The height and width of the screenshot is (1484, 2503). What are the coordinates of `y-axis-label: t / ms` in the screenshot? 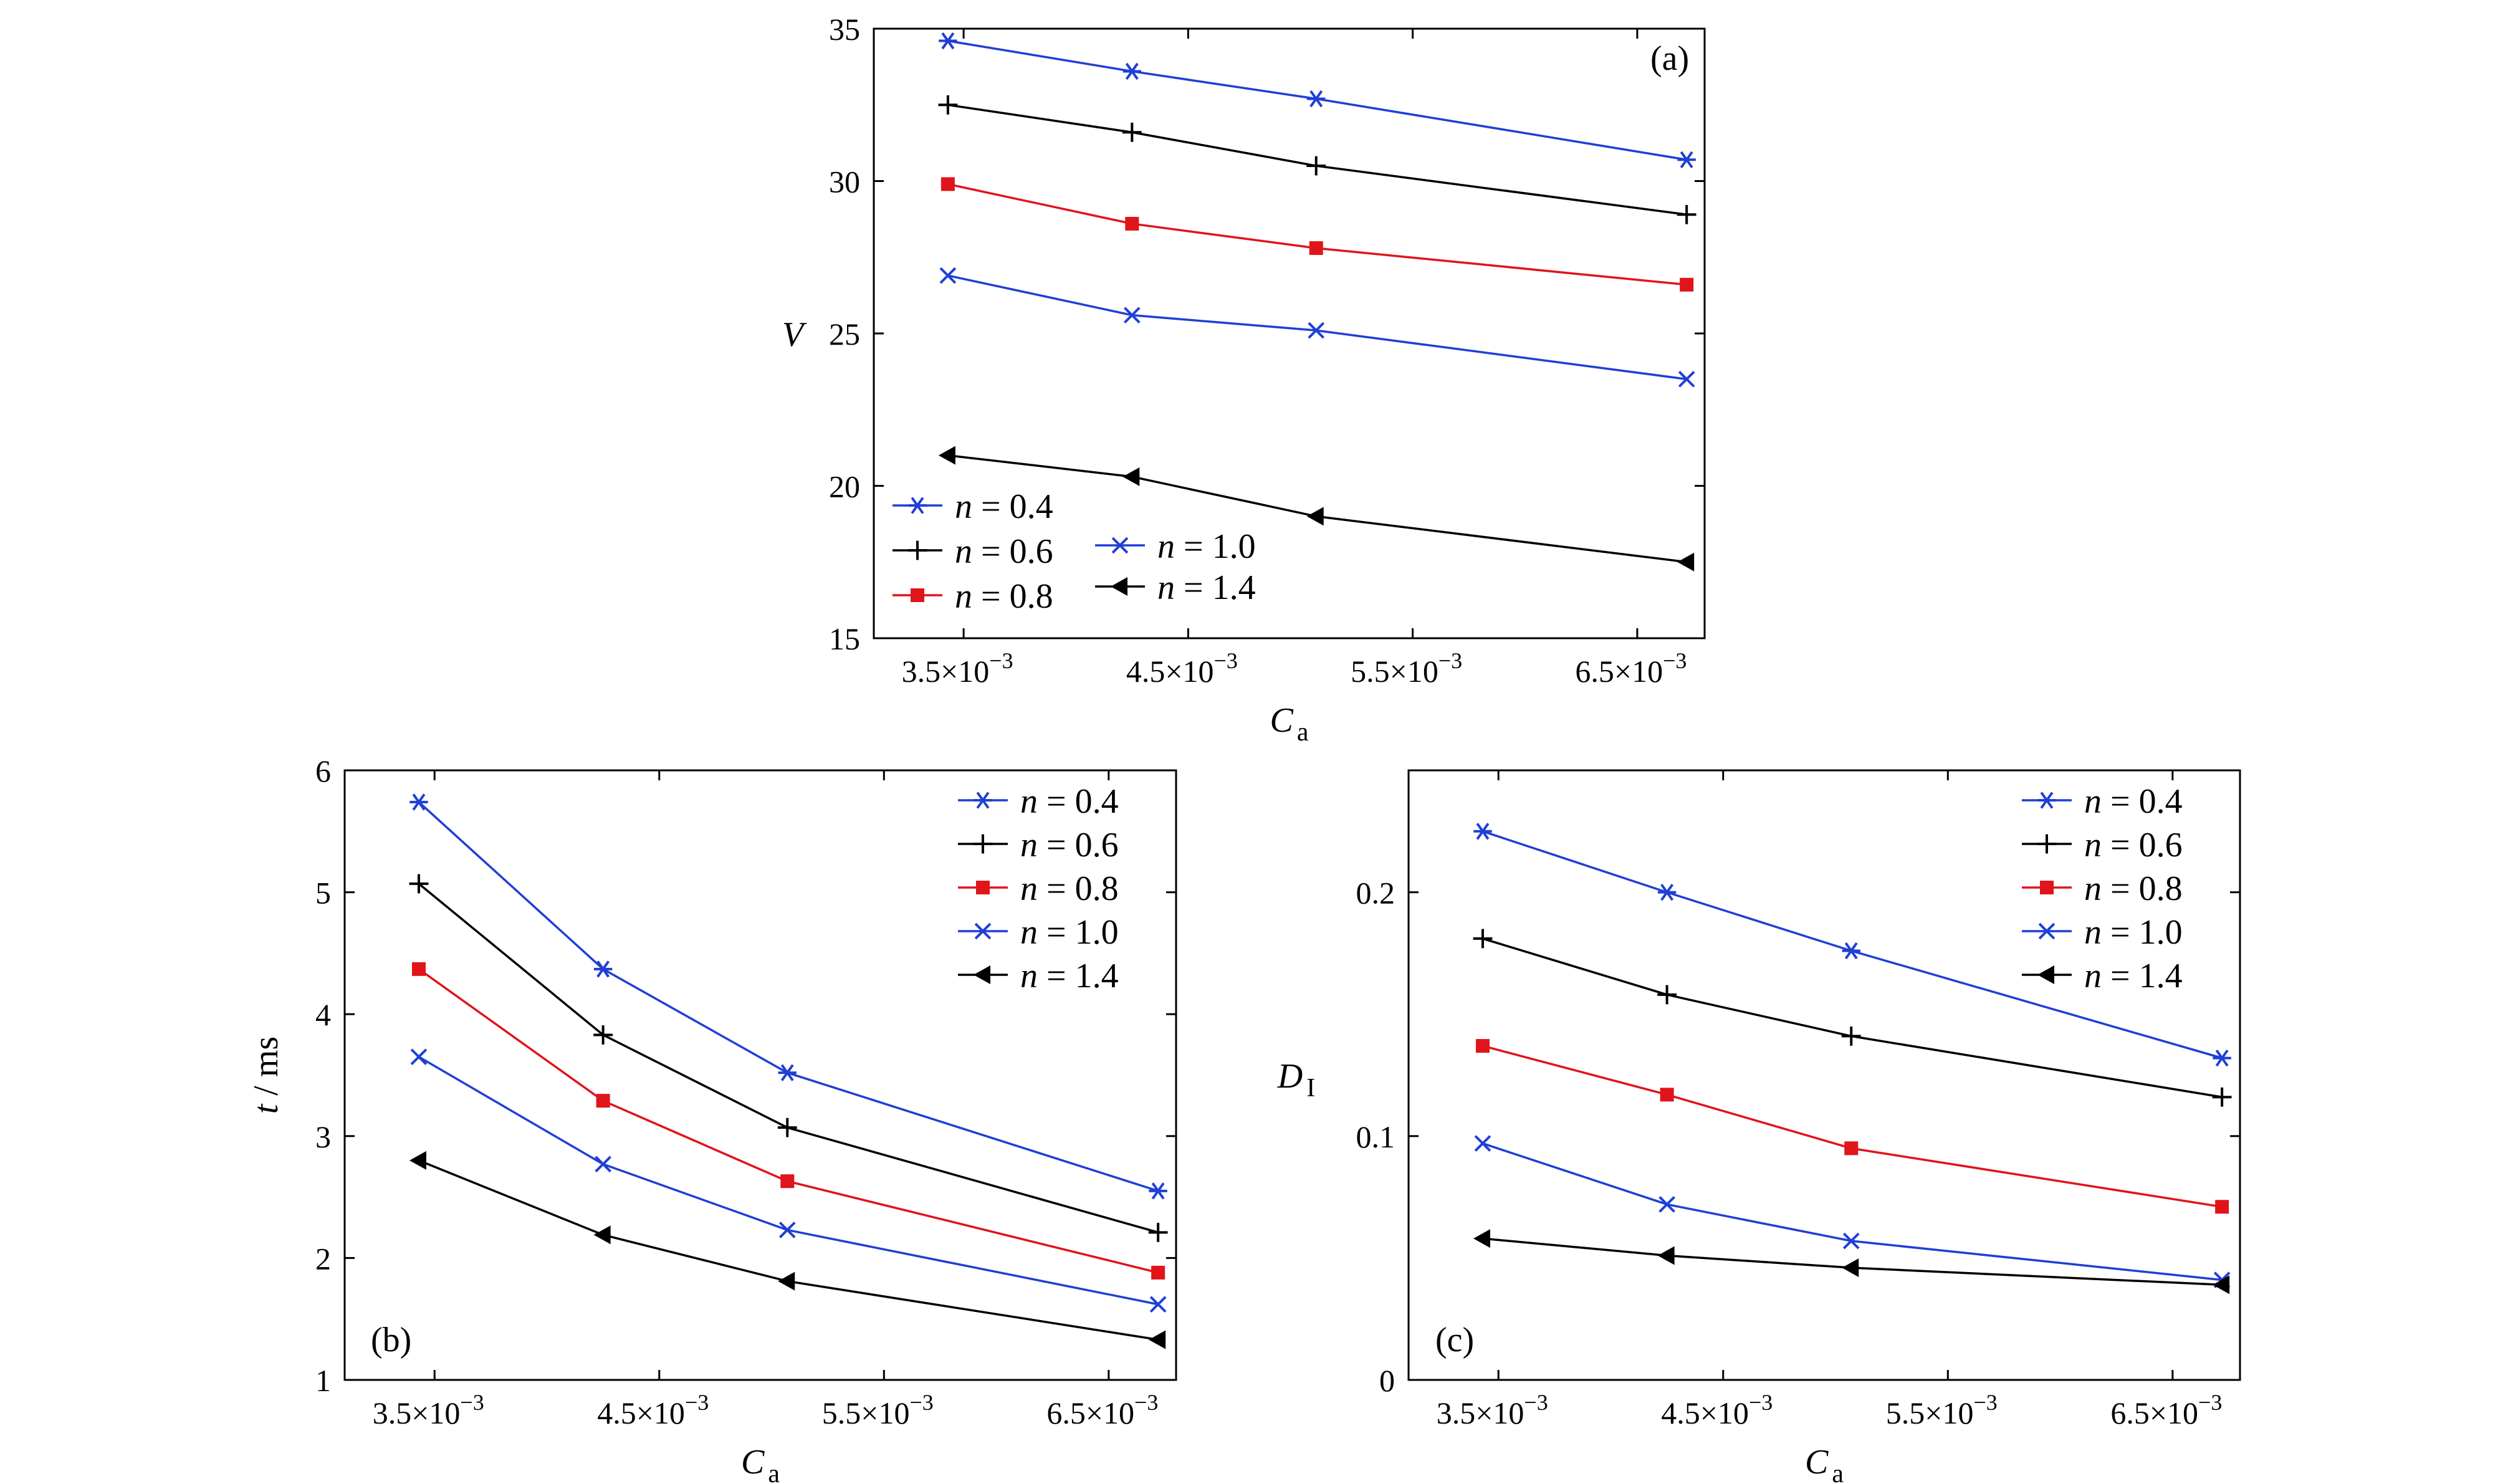 It's located at (266, 1075).